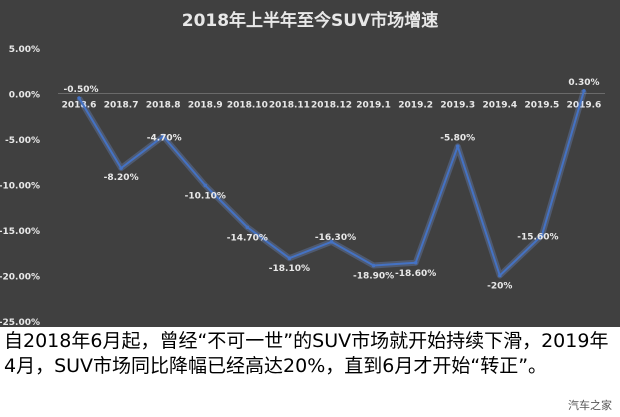 This screenshot has height=417, width=620. Describe the element at coordinates (163, 106) in the screenshot. I see `x-tick-label: 2018.8` at that location.